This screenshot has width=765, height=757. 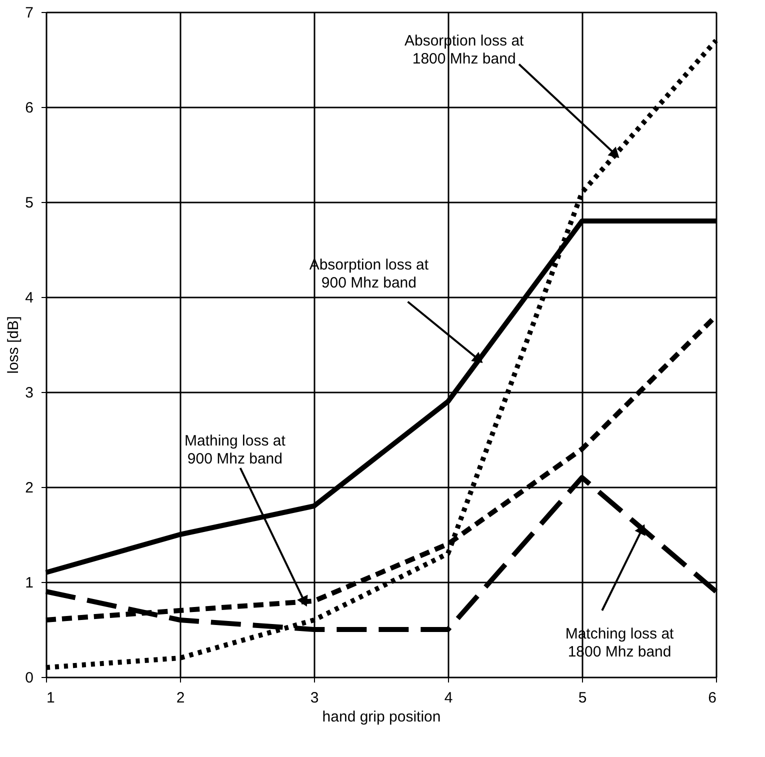 I want to click on x-tick-label: 4, so click(x=448, y=698).